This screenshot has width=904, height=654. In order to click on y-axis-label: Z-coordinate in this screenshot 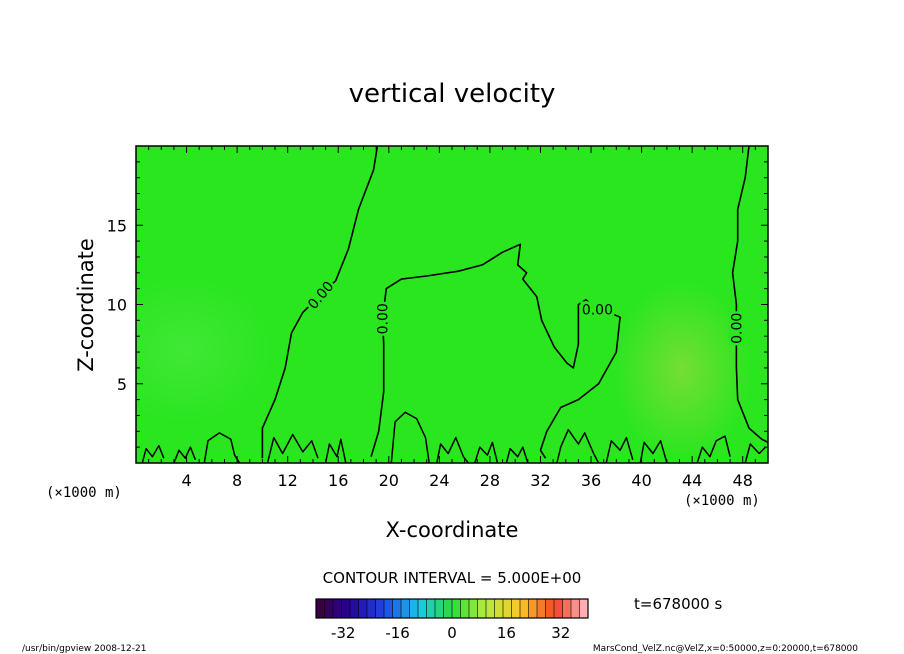, I will do `click(86, 305)`.